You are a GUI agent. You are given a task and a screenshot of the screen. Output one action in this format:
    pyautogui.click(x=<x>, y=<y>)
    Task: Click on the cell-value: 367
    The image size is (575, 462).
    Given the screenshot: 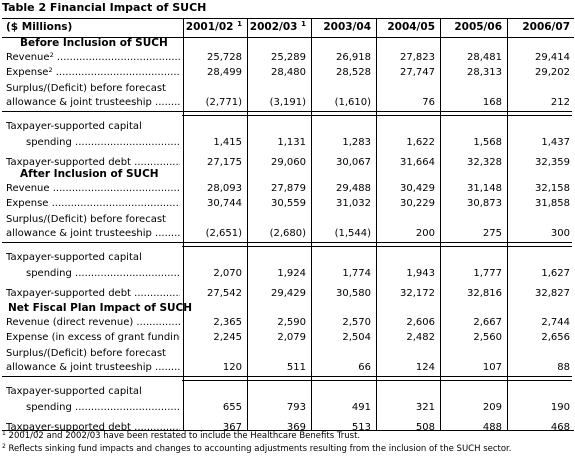 What is the action you would take?
    pyautogui.click(x=232, y=427)
    